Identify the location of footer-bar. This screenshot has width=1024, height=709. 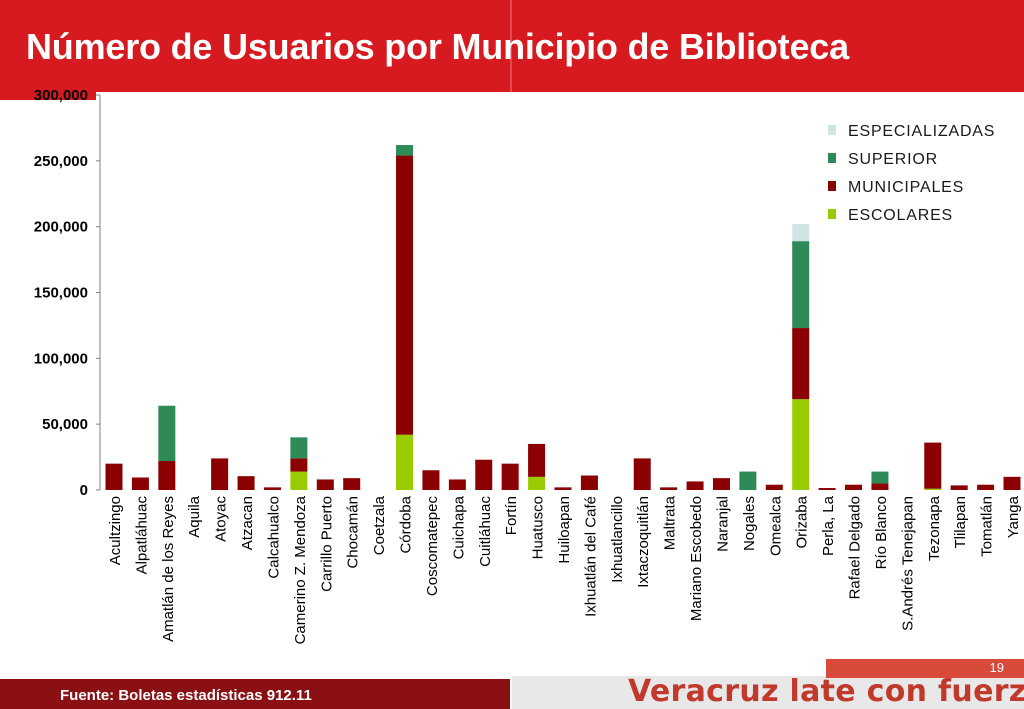
(255, 694).